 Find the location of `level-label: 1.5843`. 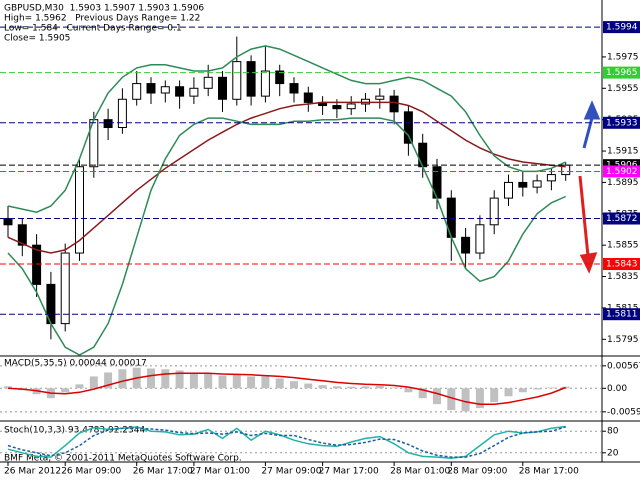

level-label: 1.5843 is located at coordinates (622, 265).